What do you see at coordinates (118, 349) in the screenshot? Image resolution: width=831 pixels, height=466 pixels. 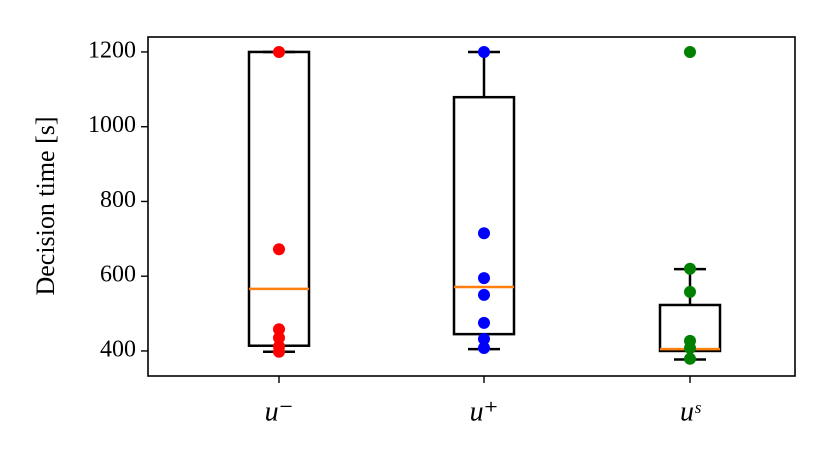 I see `y-tick-label: 400` at bounding box center [118, 349].